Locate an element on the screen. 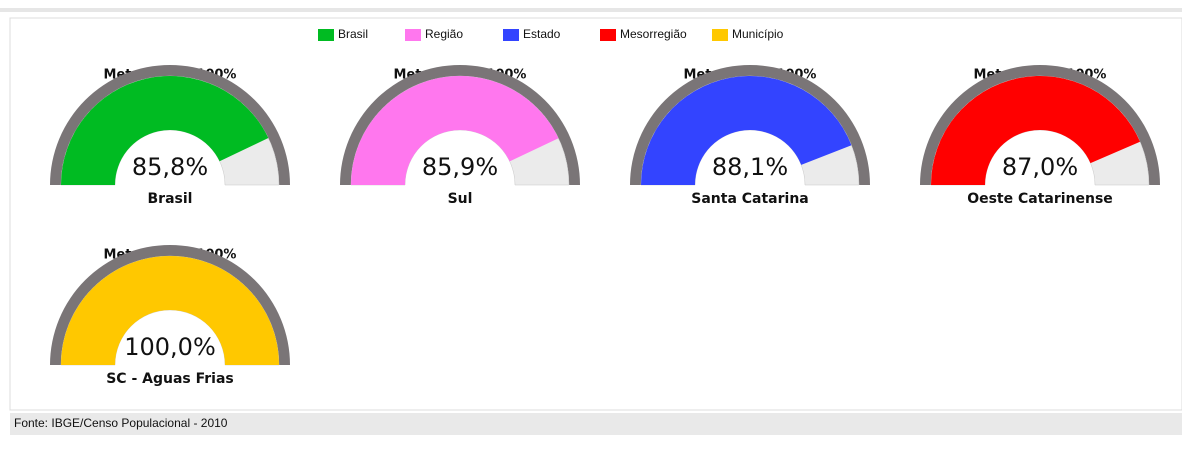 The image size is (1182, 450). gauge-name: Sul is located at coordinates (460, 199).